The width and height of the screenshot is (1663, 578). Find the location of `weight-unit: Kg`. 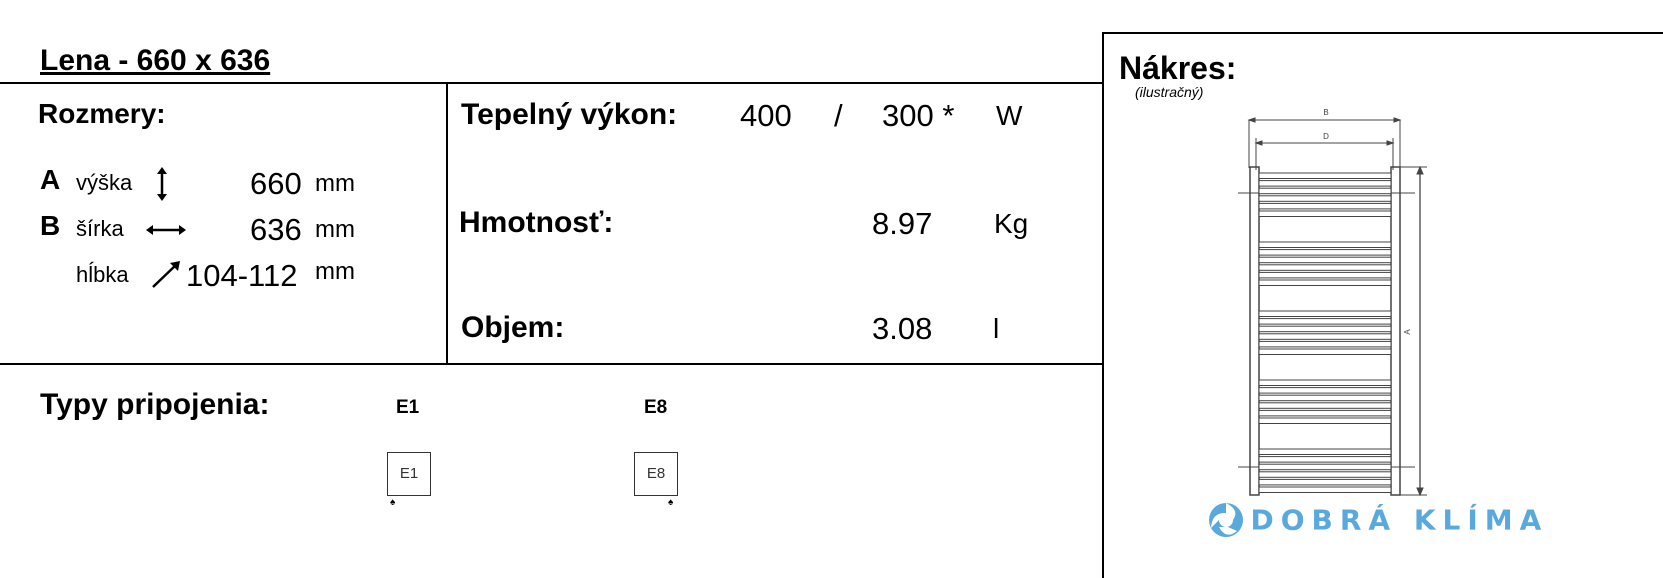

weight-unit: Kg is located at coordinates (1011, 223).